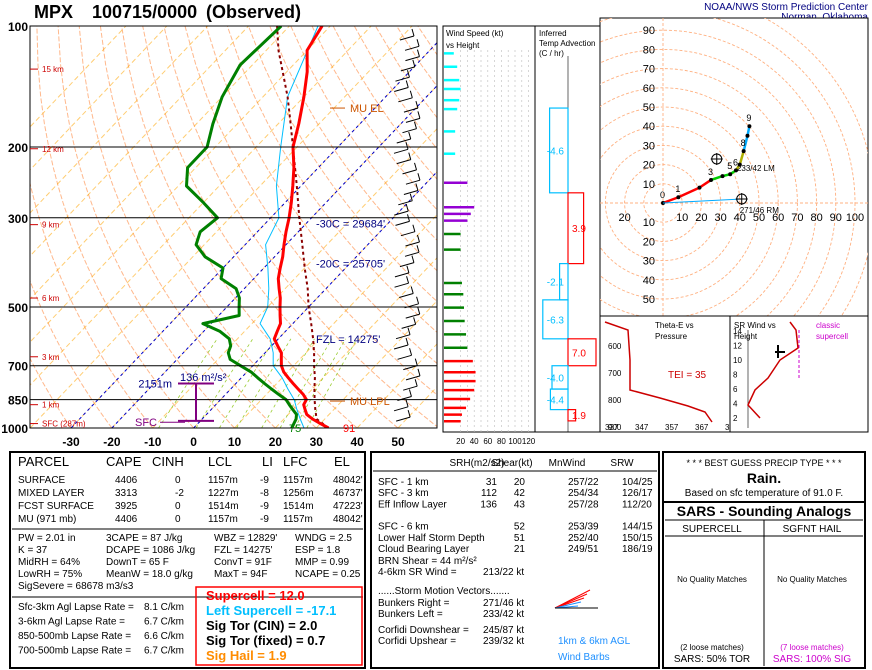 This screenshot has width=872, height=670. What do you see at coordinates (832, 336) in the screenshot?
I see `classic-supercell-label: supercell` at bounding box center [832, 336].